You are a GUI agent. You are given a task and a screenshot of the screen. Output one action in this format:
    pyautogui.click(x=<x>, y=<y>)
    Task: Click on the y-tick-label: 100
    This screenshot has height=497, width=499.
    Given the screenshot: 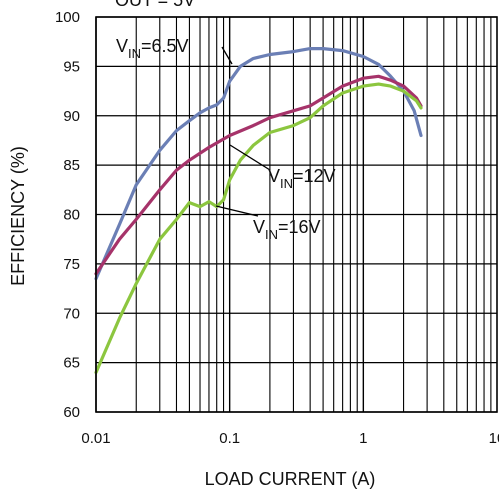 What is the action you would take?
    pyautogui.click(x=67, y=17)
    